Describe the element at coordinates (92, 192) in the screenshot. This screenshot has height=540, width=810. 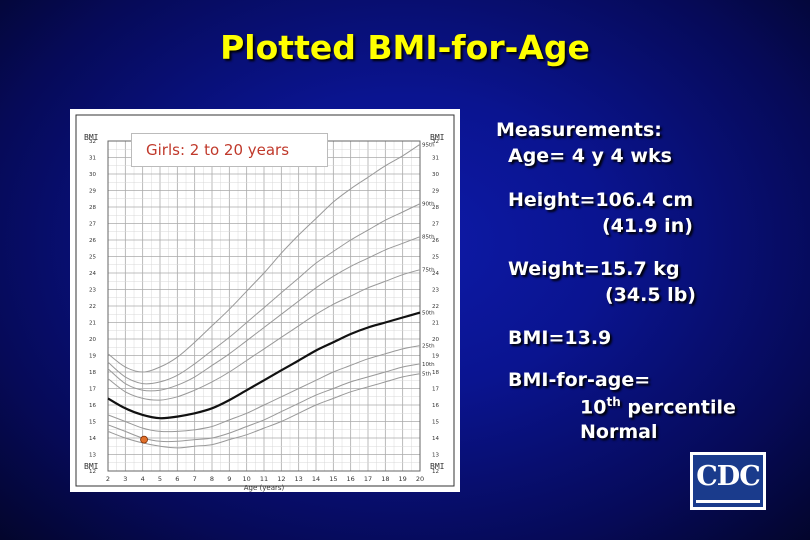
I see `y-tick-label-left: 29` at that location.